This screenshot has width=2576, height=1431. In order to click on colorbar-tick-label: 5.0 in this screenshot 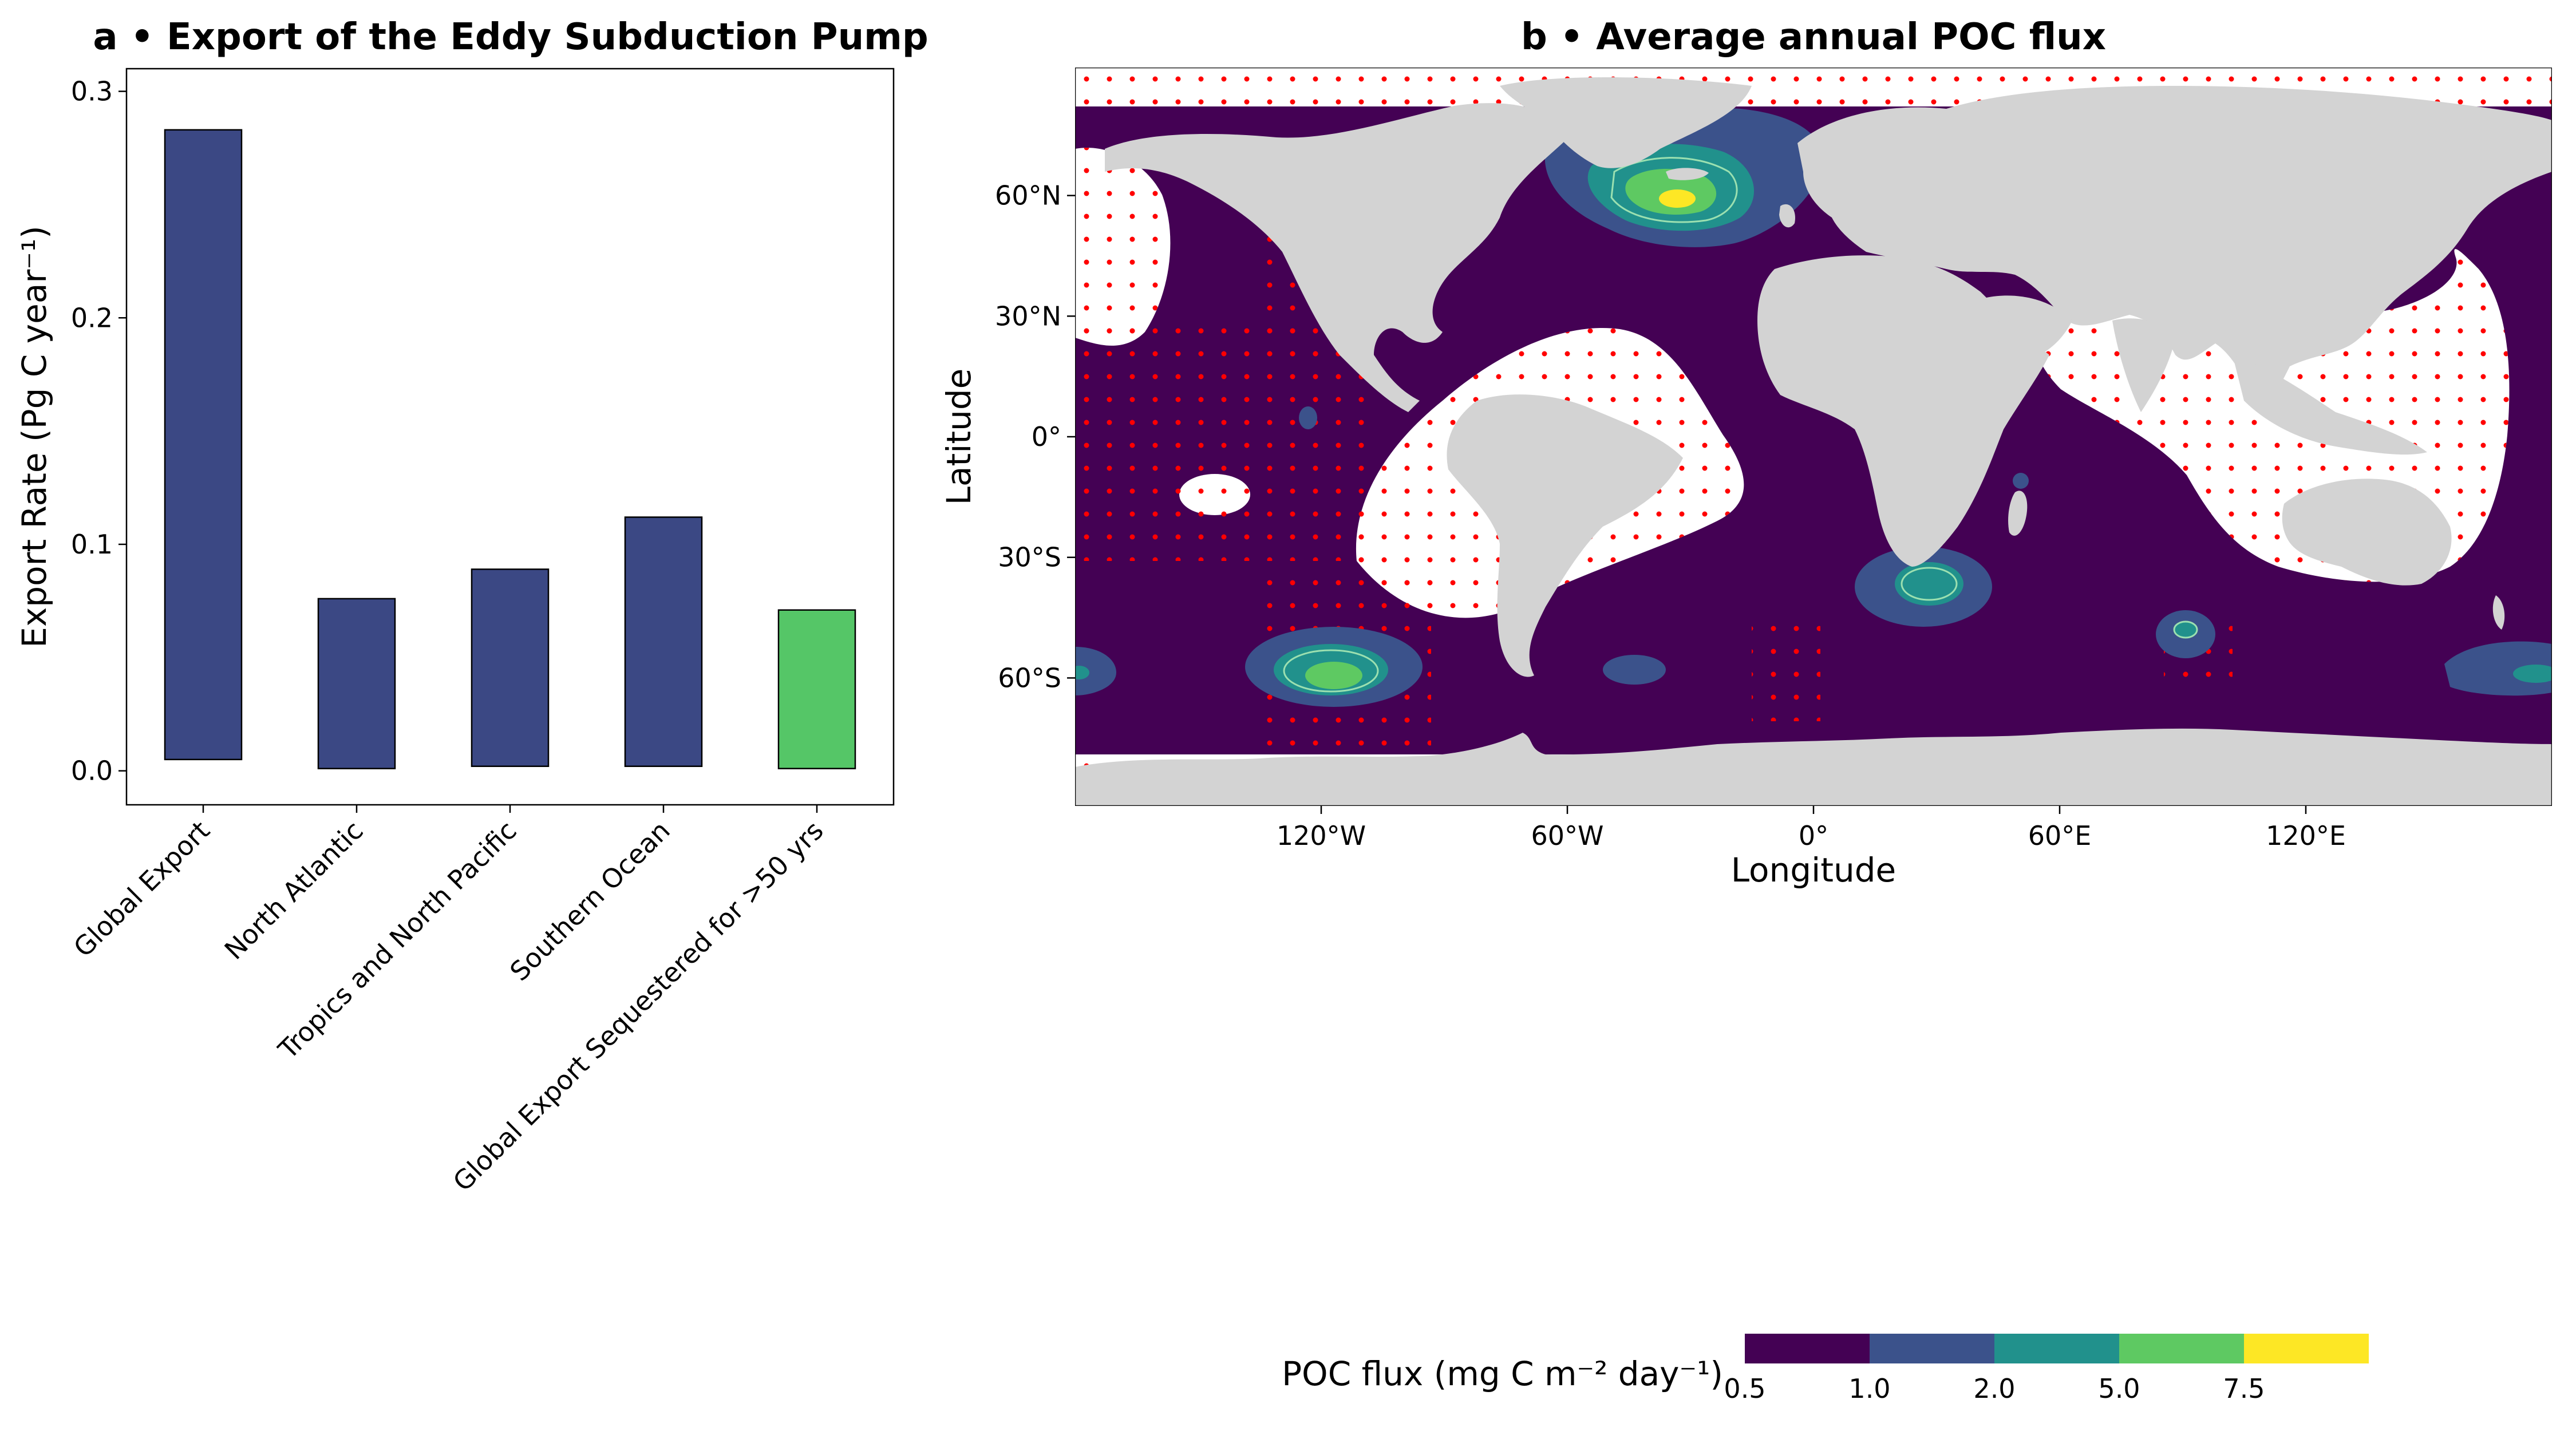, I will do `click(2119, 1388)`.